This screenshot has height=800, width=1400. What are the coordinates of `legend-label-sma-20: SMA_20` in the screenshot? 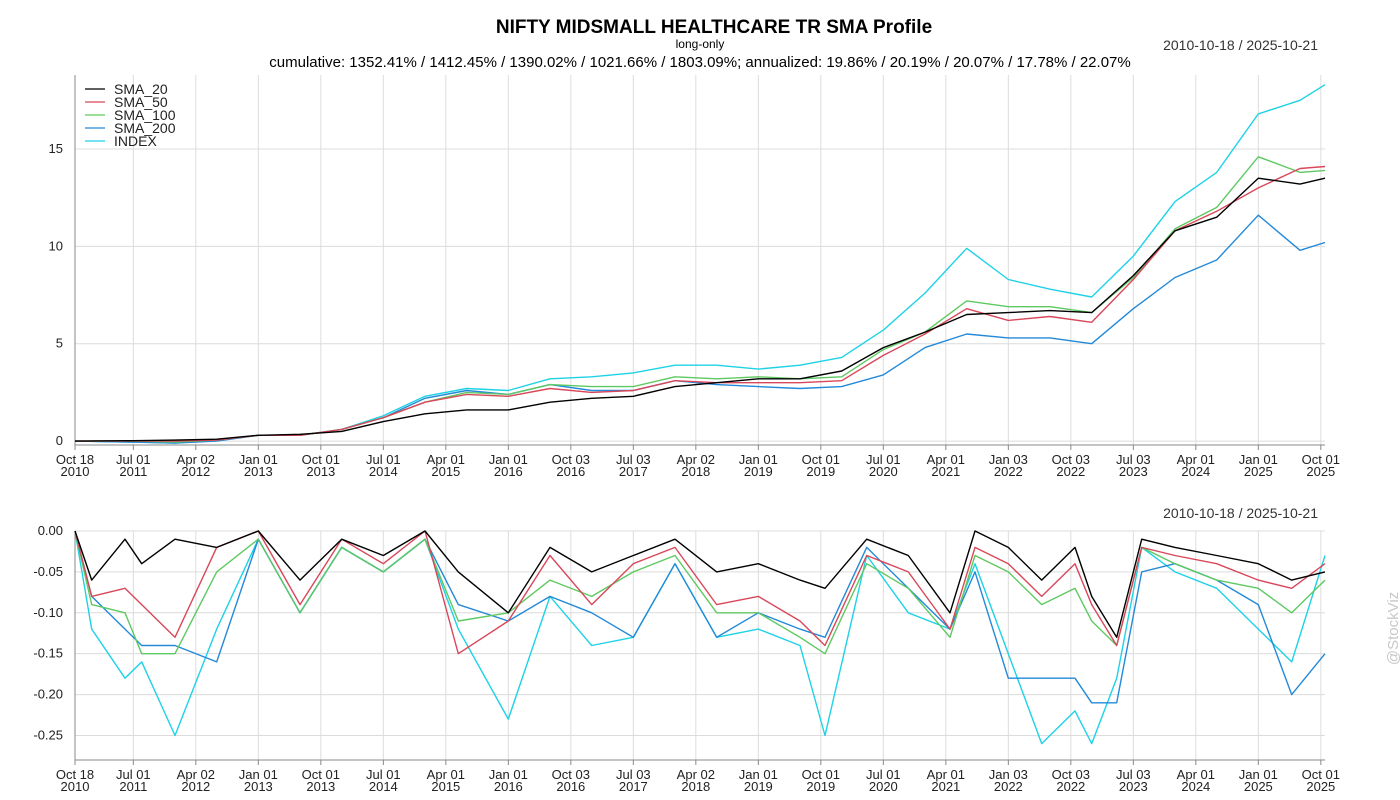 It's located at (141, 89).